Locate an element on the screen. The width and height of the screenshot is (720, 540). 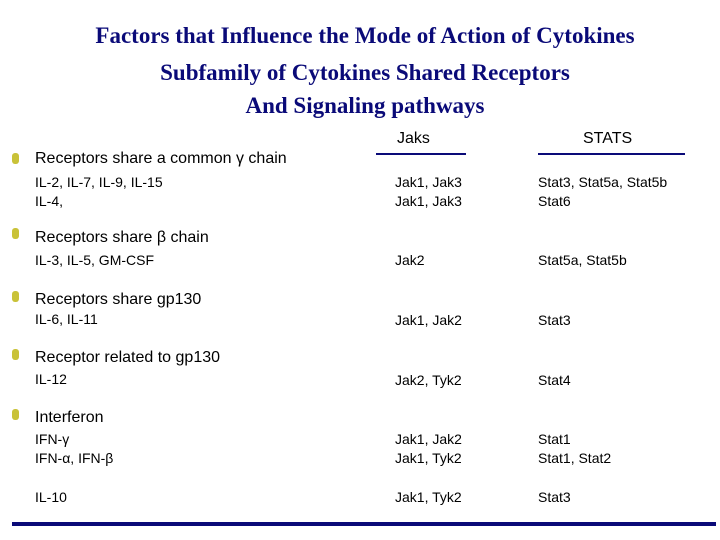
group-label-related-gp130: Receptor related to gp130 is located at coordinates (128, 357).